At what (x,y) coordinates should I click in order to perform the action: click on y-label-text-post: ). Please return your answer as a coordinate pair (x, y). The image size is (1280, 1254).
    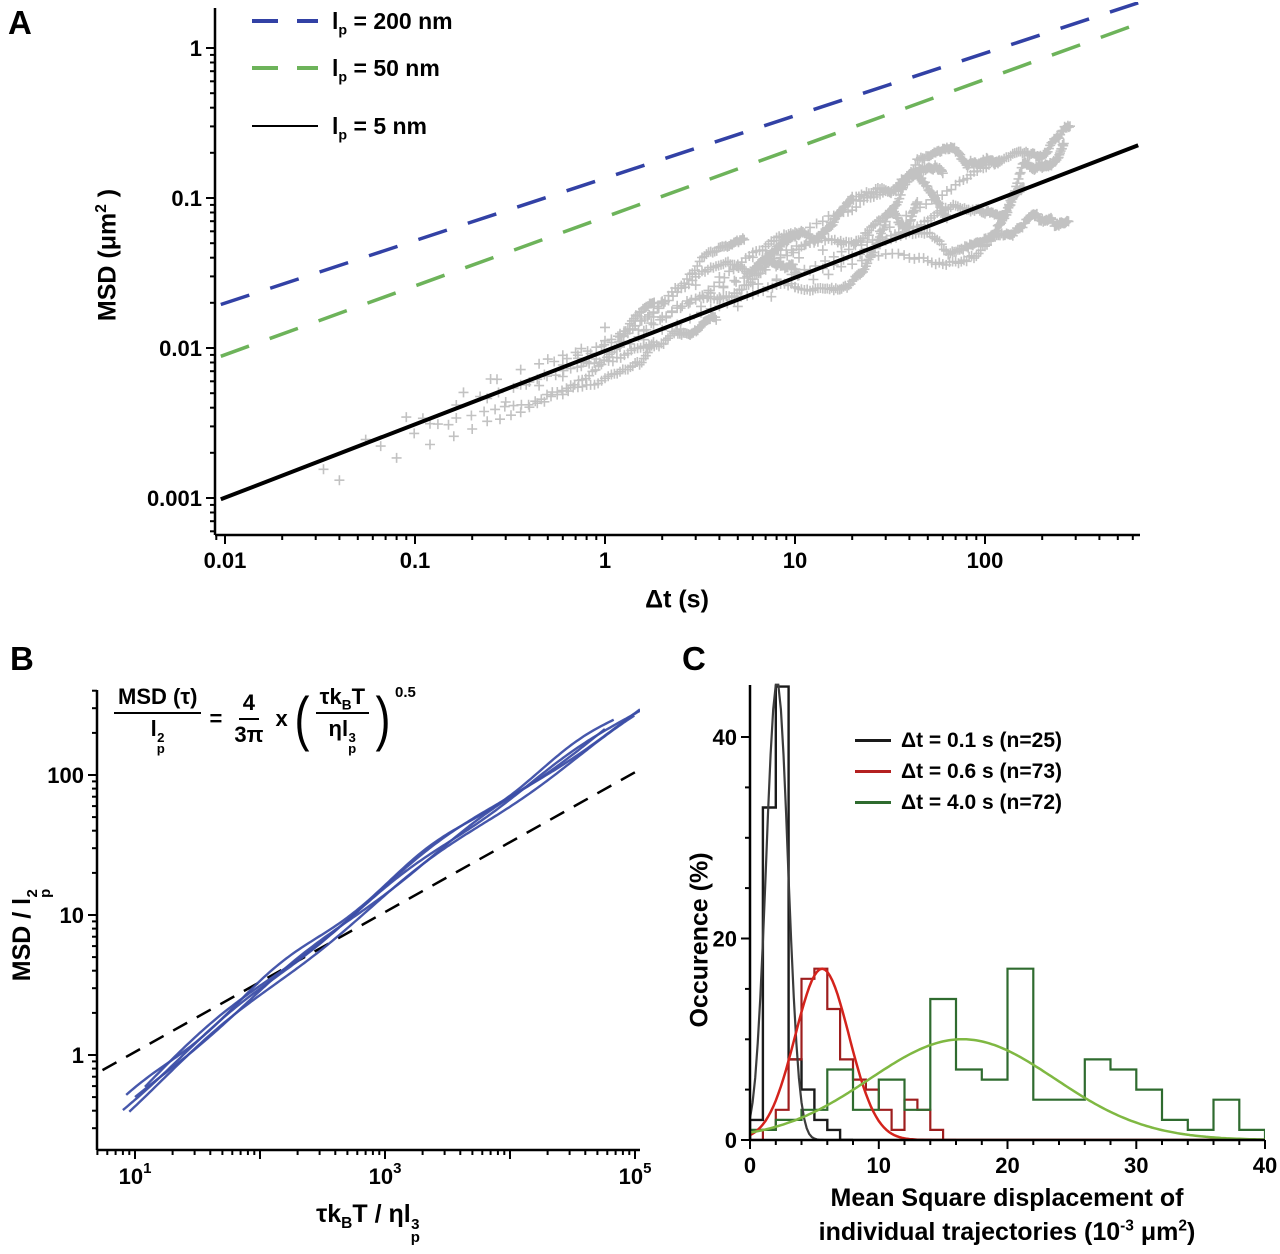
    Looking at the image, I should click on (107, 196).